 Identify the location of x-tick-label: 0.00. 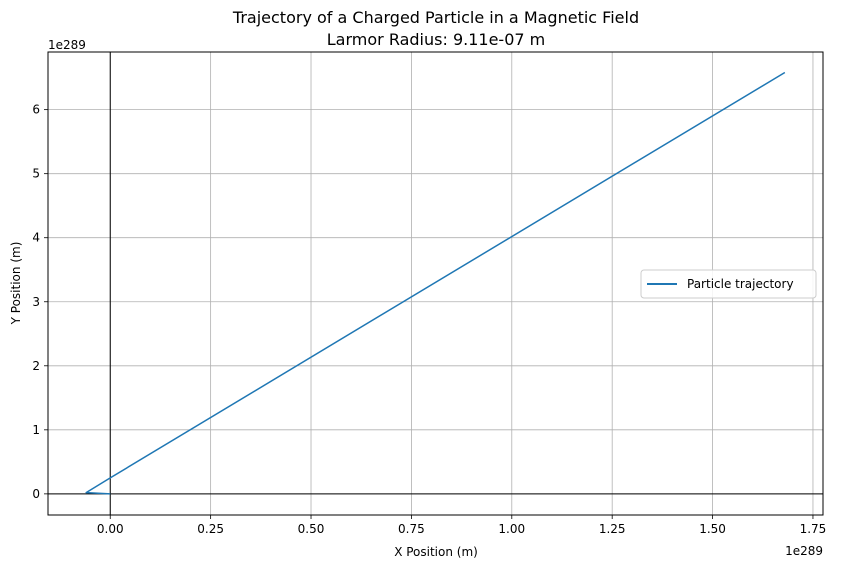
(110, 529).